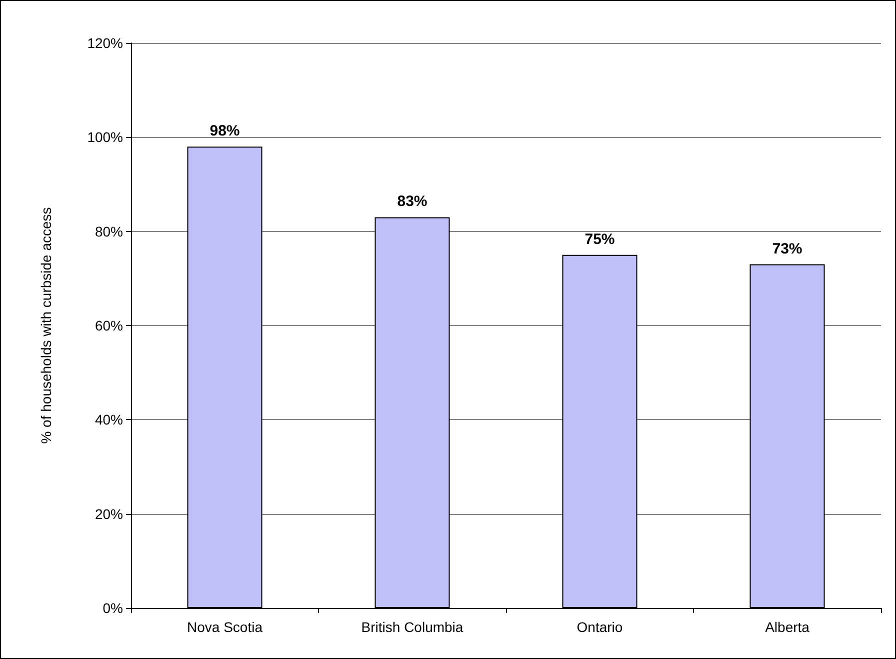 The width and height of the screenshot is (896, 659). Describe the element at coordinates (787, 249) in the screenshot. I see `data-label: 73%` at that location.